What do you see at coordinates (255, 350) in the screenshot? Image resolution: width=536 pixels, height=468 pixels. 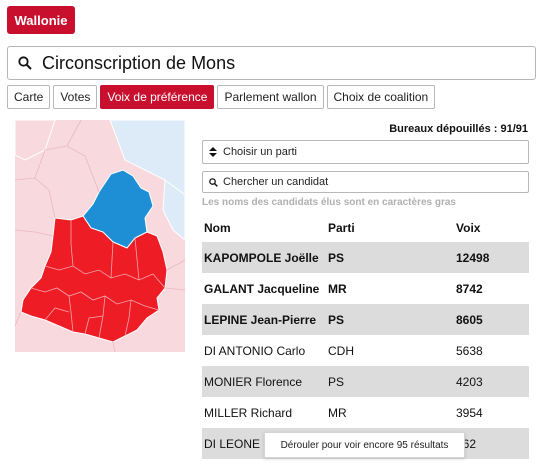 I see `candidate-name: DI ANTONIO Carlo` at bounding box center [255, 350].